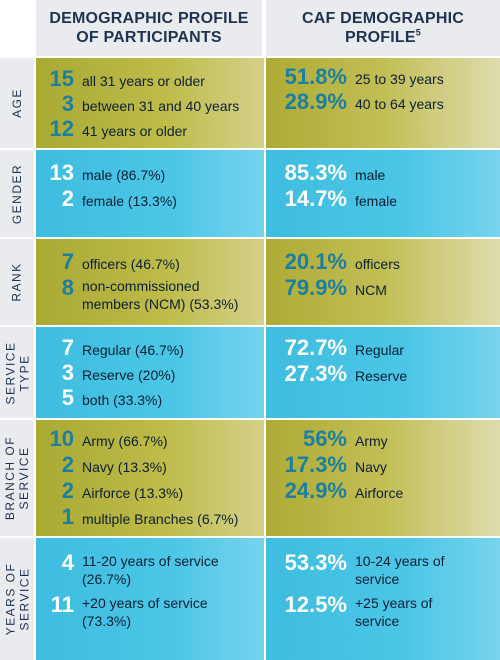 The image size is (500, 660). I want to click on list-item: 85.3% male, so click(329, 172).